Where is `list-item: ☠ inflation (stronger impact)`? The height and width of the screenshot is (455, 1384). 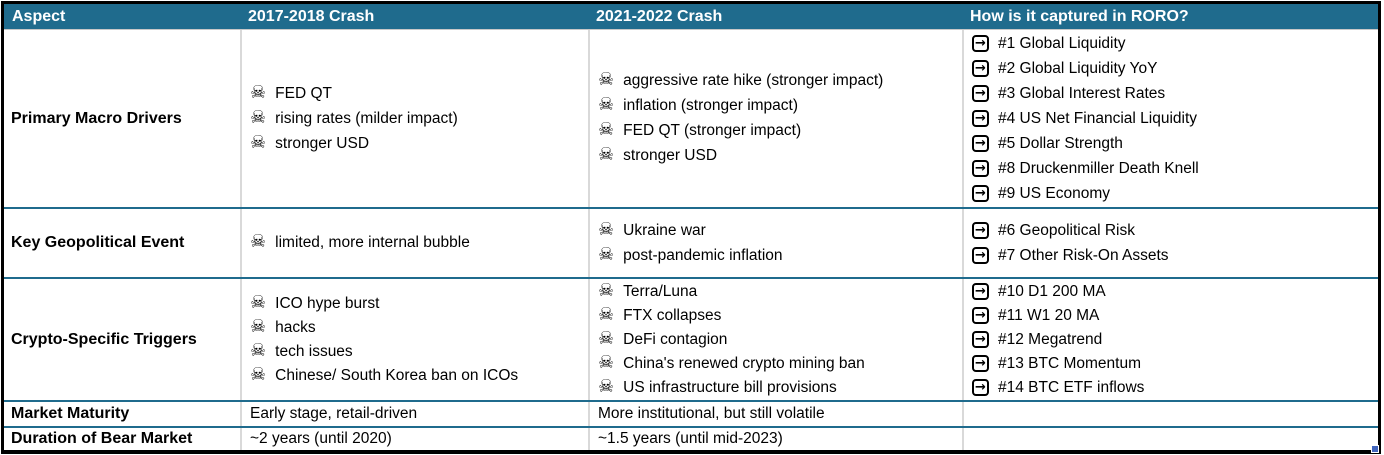 list-item: ☠ inflation (stronger impact) is located at coordinates (780, 106).